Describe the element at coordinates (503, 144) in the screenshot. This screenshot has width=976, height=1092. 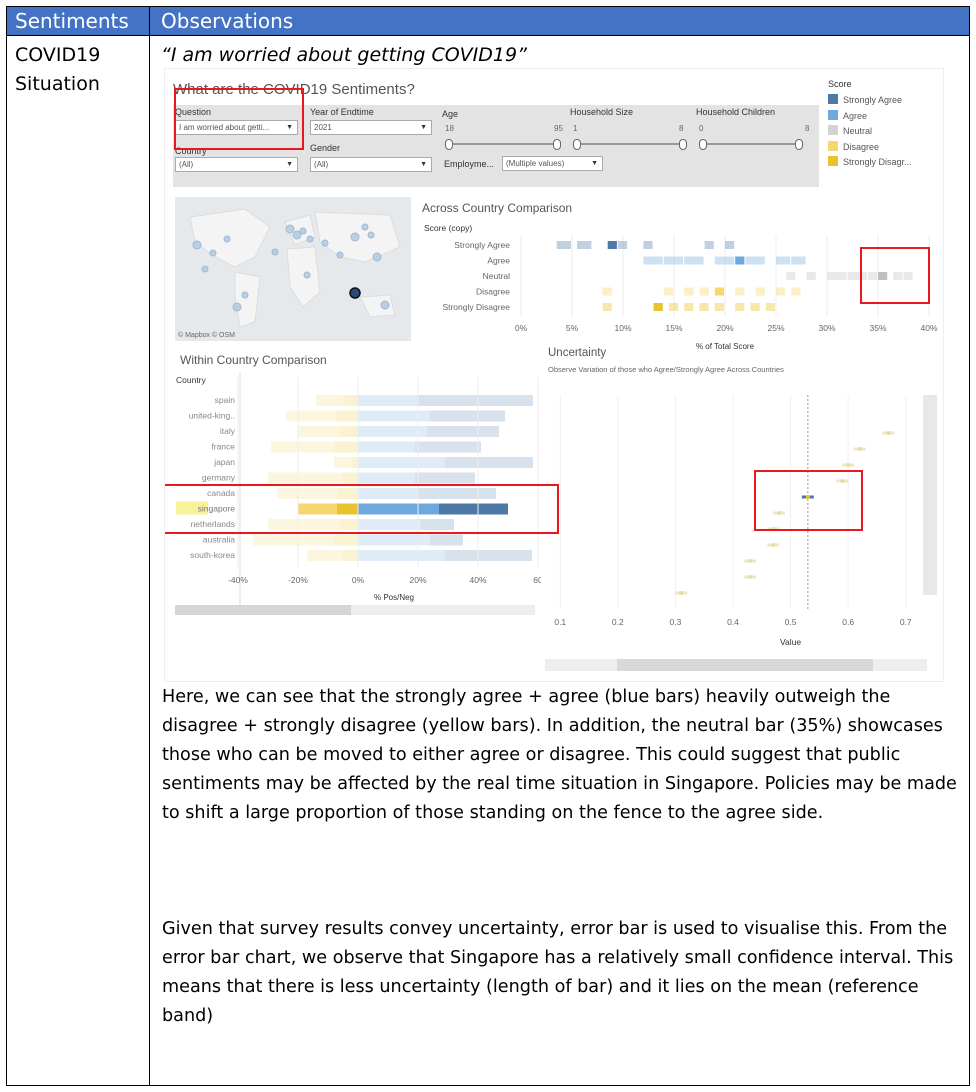
I see `age-slider` at that location.